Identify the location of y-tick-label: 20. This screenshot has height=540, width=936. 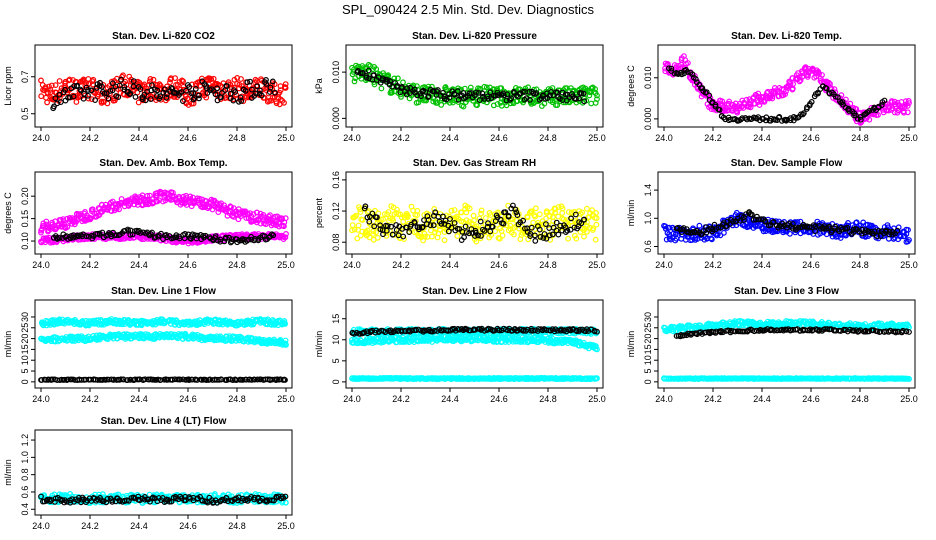
(25, 339).